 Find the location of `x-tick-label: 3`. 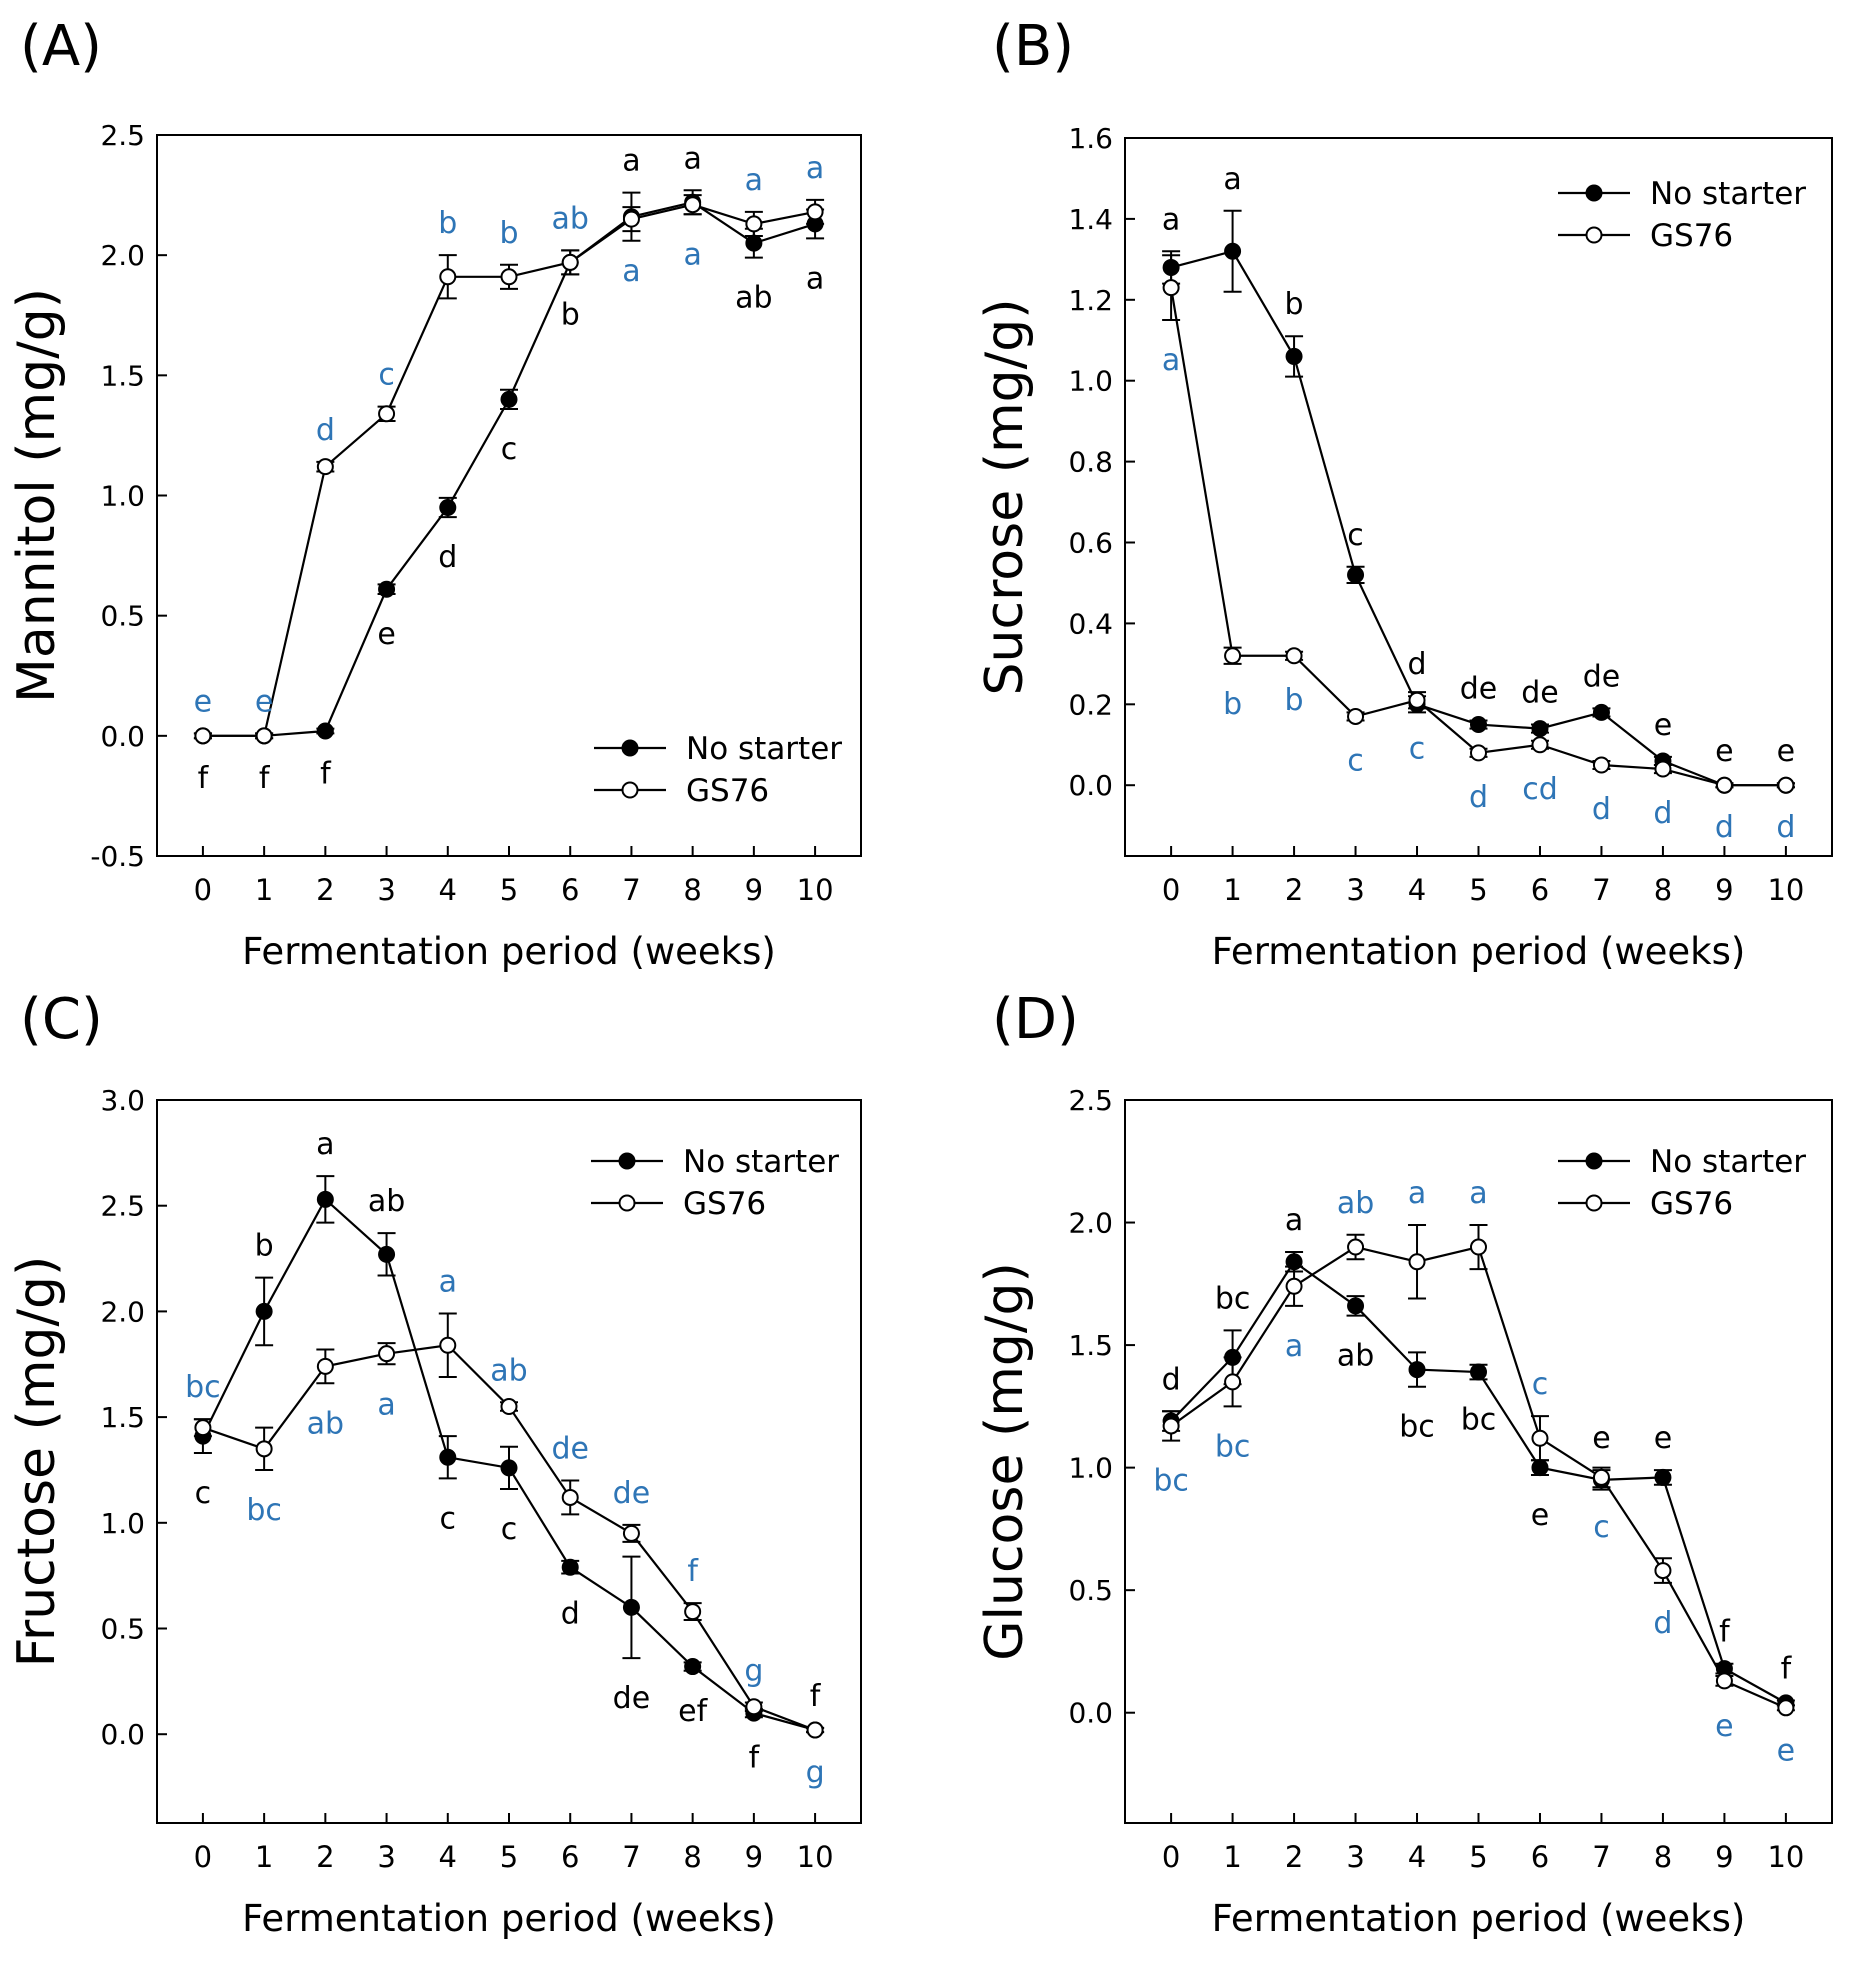

x-tick-label: 3 is located at coordinates (386, 1857).